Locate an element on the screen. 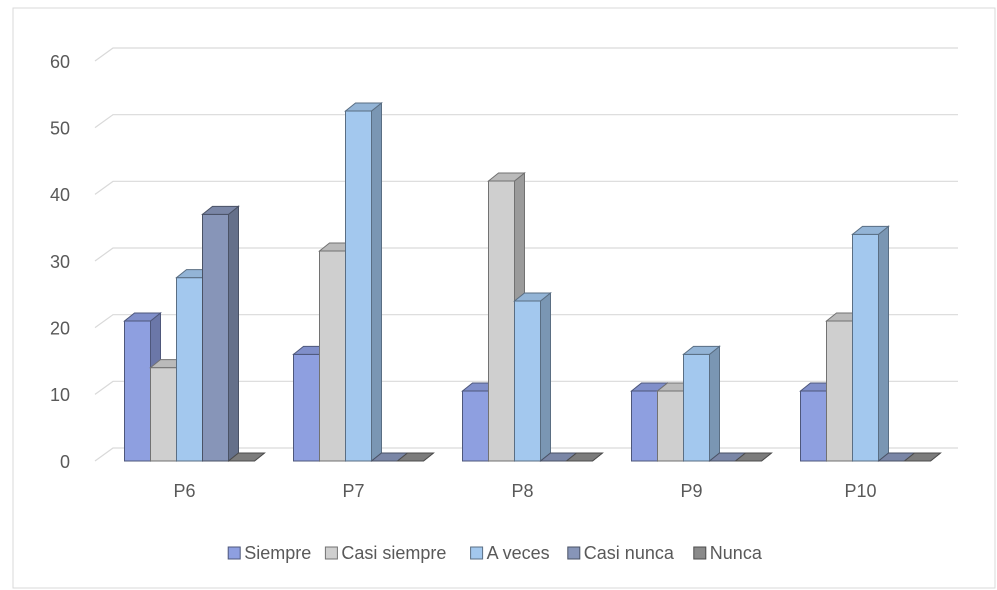 This screenshot has height=590, width=997. x-tick-label: P9 is located at coordinates (691, 491).